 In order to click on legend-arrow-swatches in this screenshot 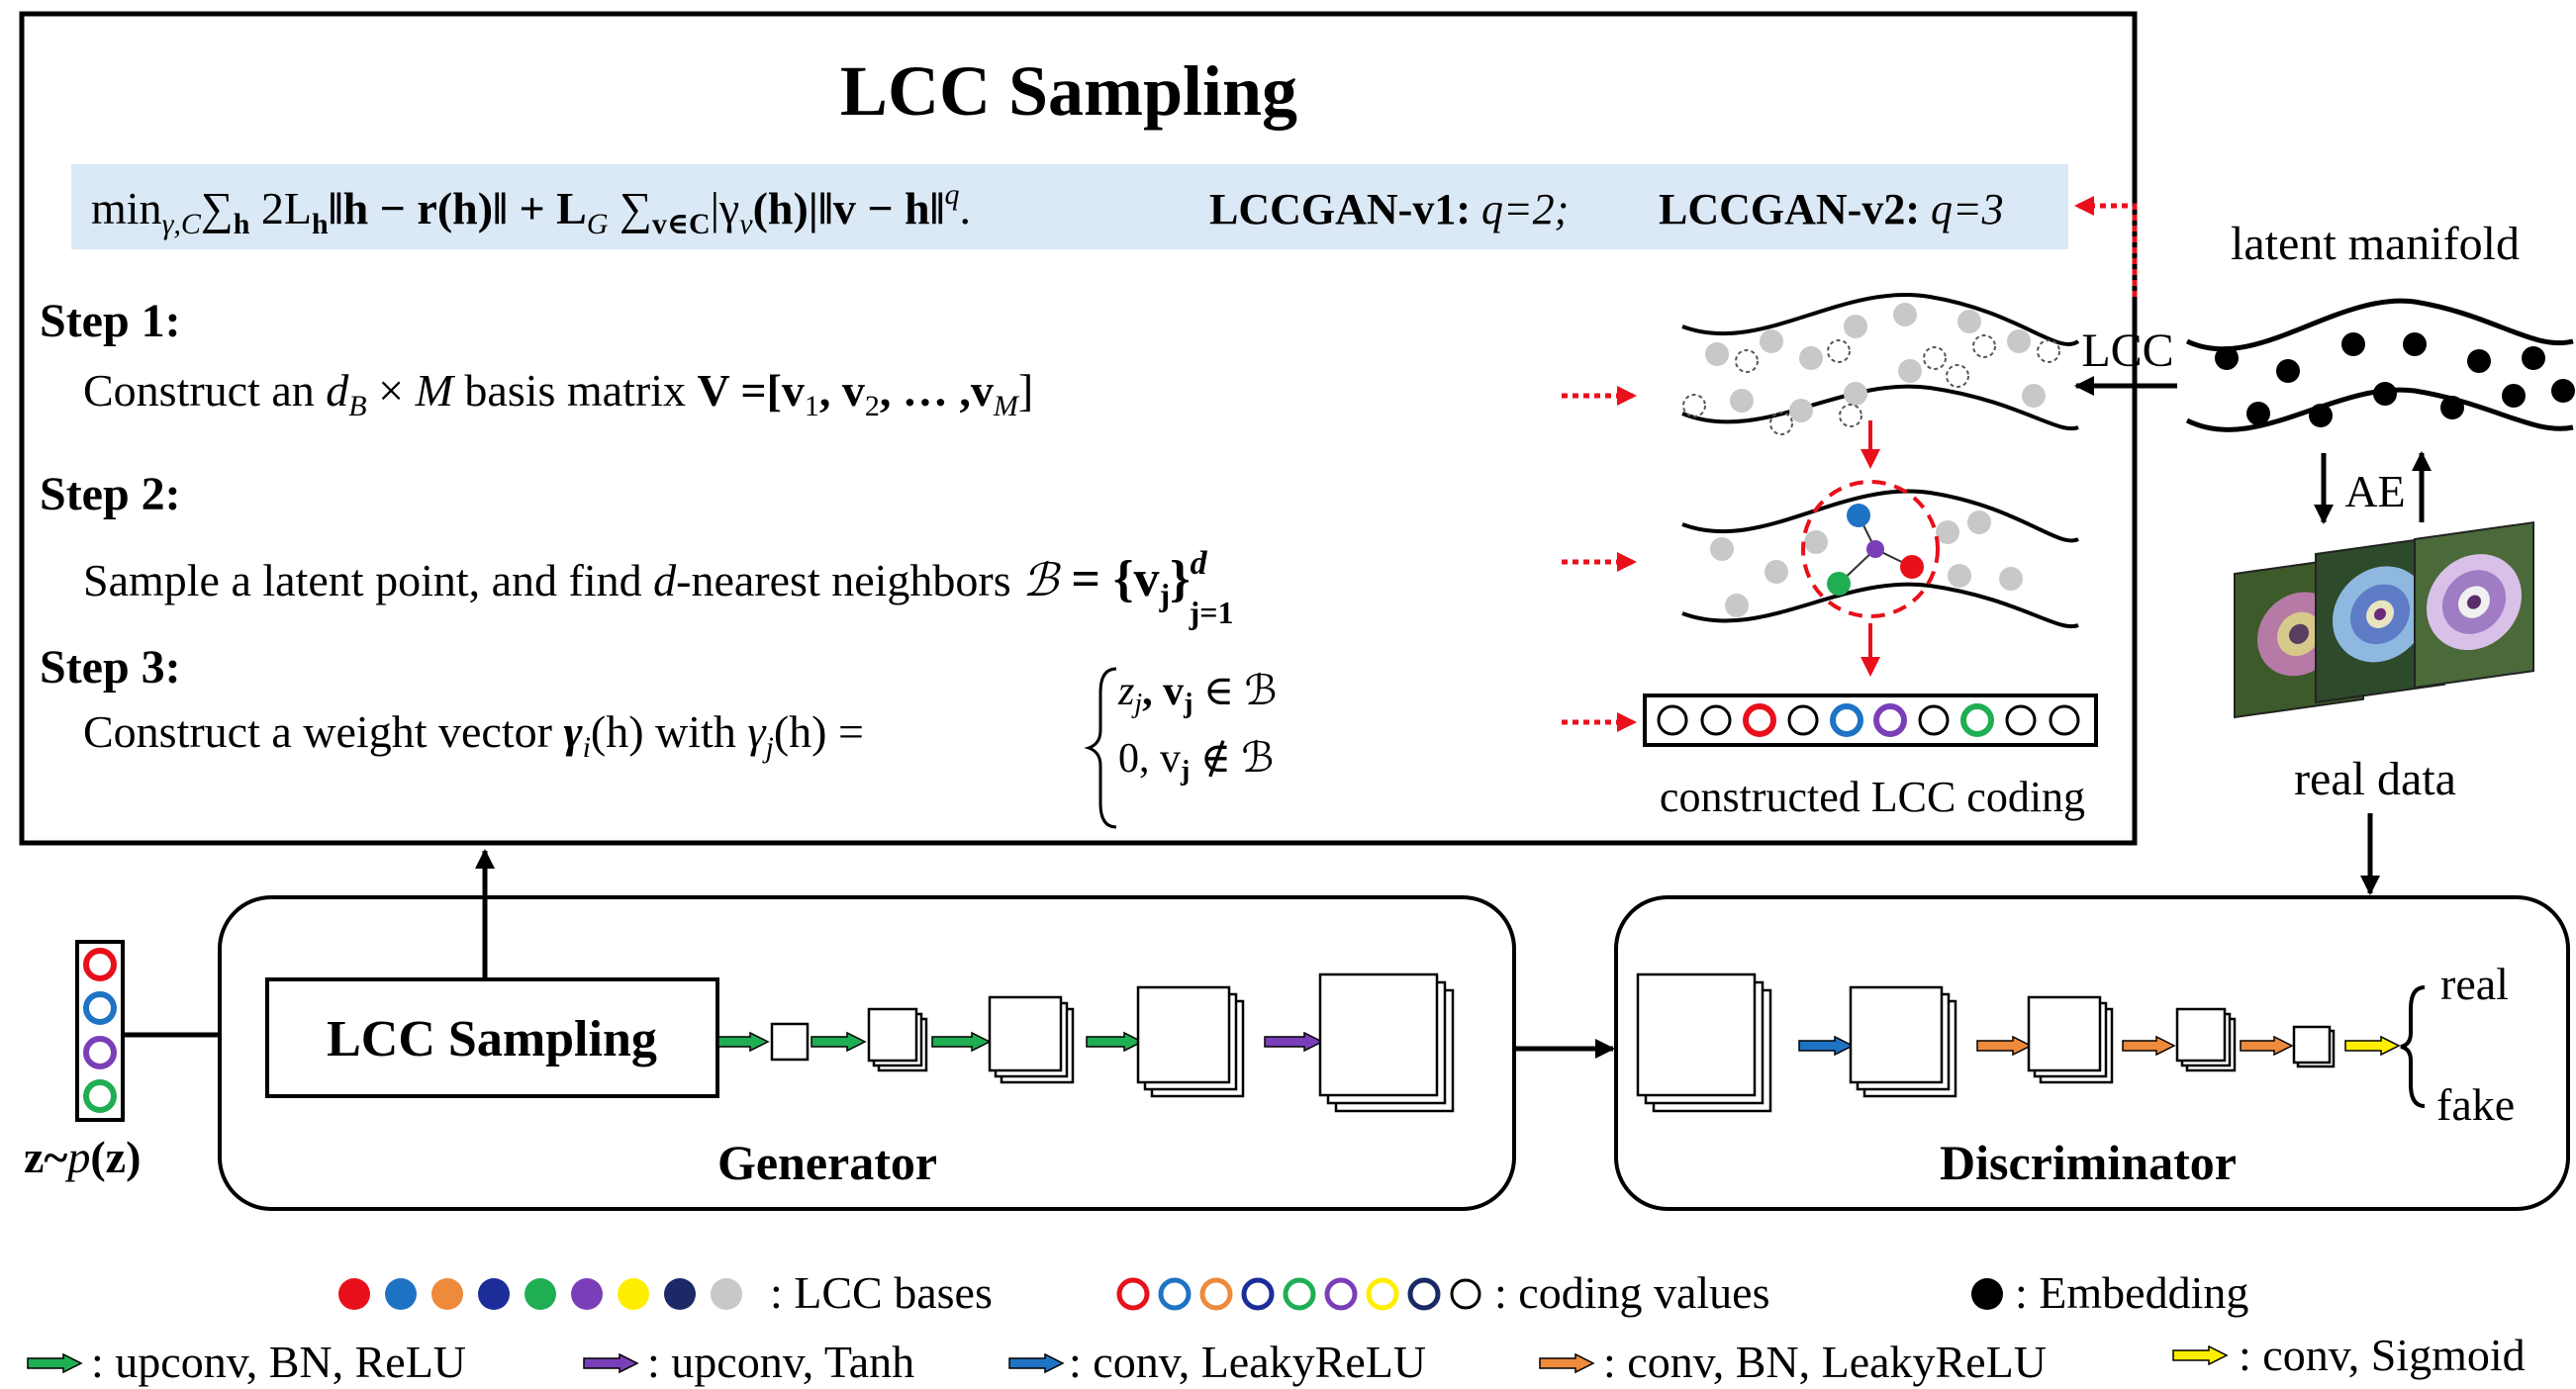, I will do `click(1128, 1359)`.